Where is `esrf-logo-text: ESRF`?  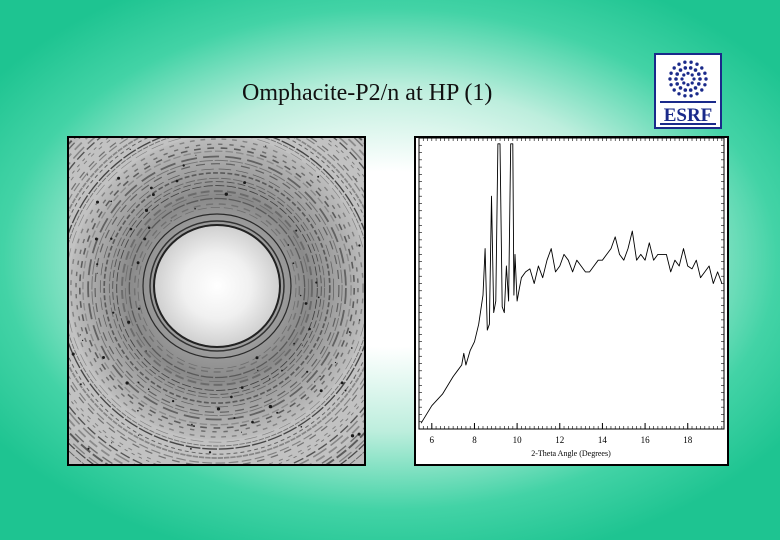 esrf-logo-text: ESRF is located at coordinates (688, 115).